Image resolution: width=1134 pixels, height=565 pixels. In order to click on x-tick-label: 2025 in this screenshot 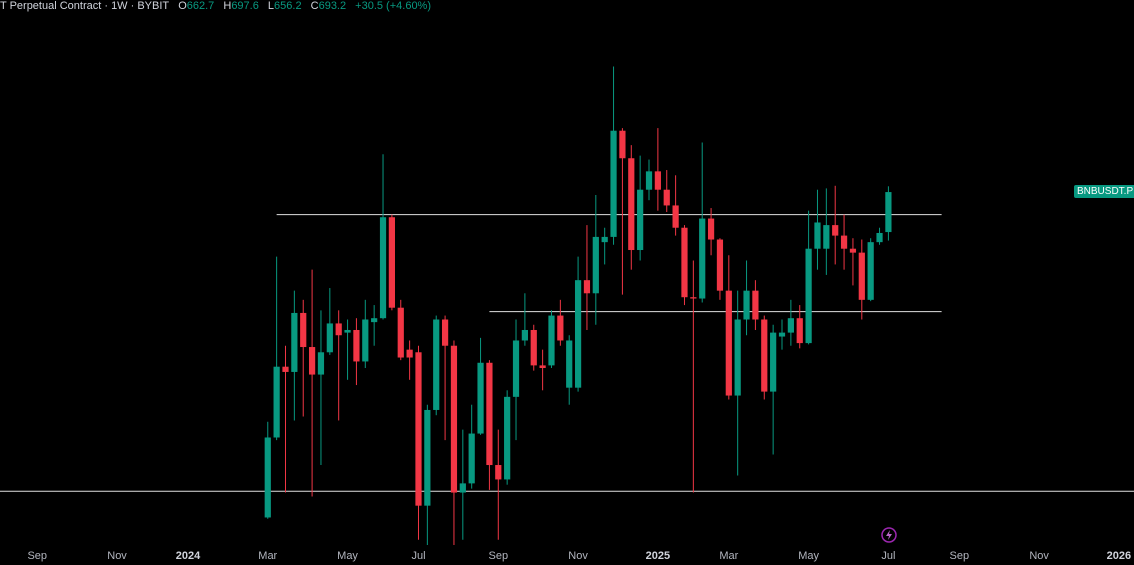, I will do `click(658, 556)`.